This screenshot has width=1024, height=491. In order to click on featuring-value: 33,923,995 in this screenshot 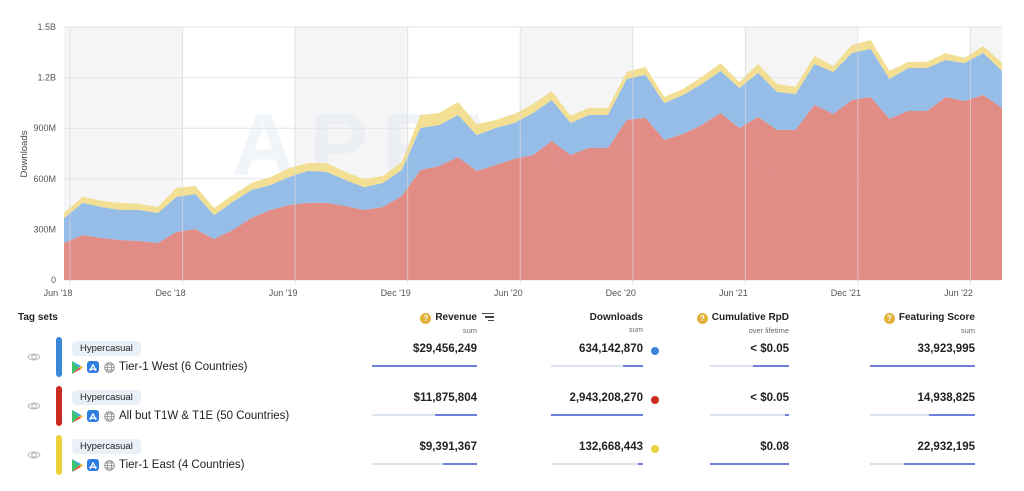, I will do `click(946, 349)`.